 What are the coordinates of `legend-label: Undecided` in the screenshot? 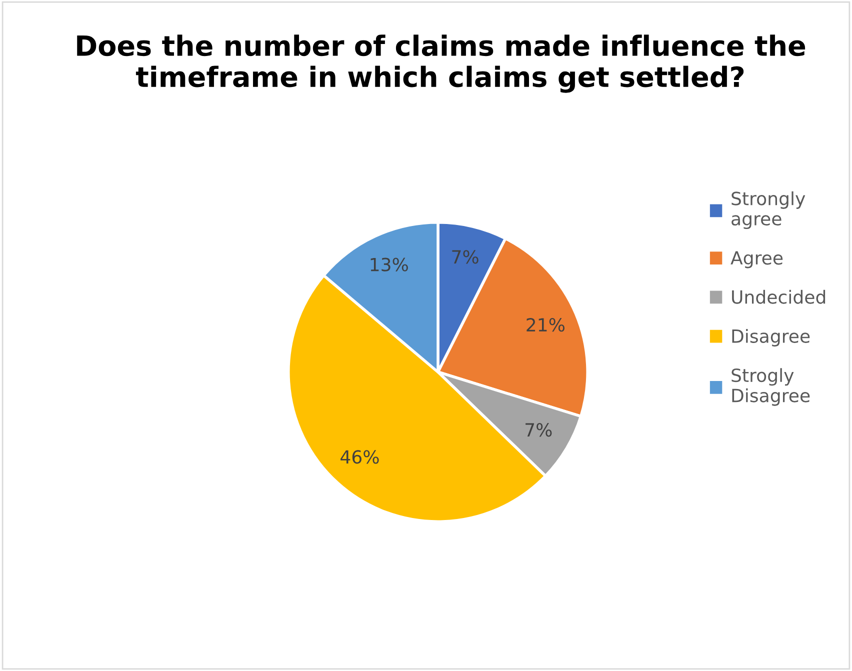 It's located at (779, 297).